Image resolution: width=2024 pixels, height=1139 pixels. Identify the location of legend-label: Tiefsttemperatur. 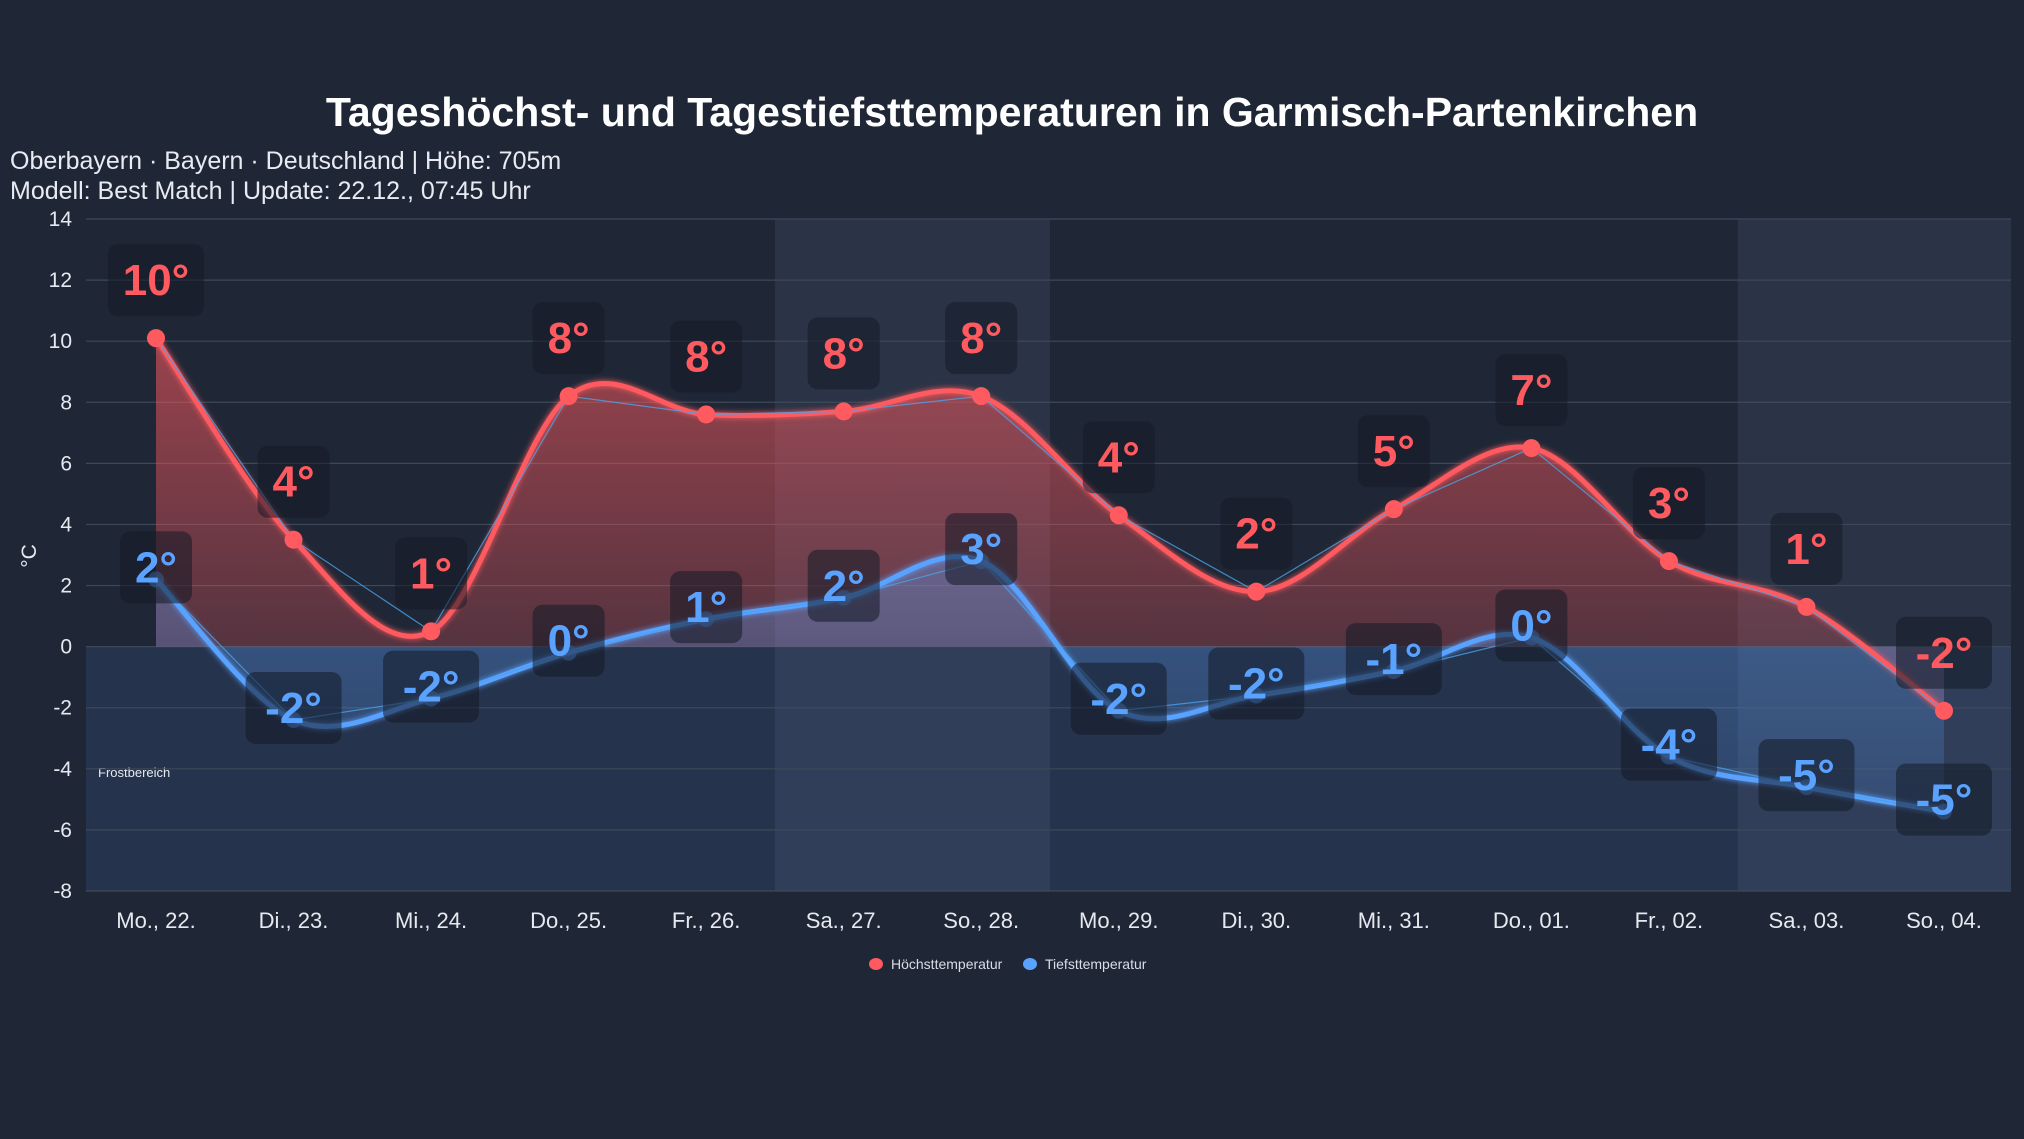
(1096, 964).